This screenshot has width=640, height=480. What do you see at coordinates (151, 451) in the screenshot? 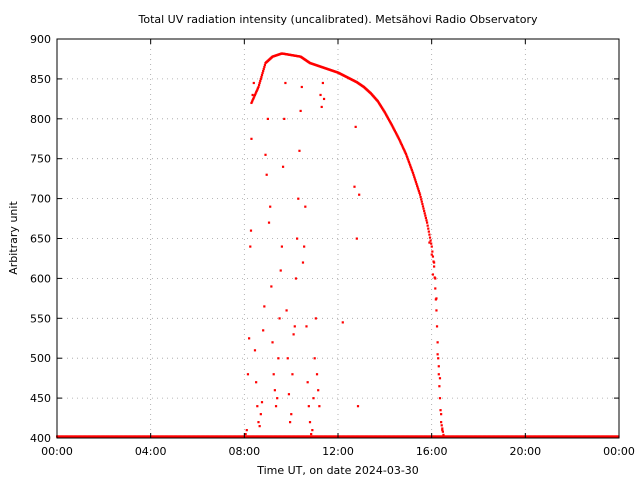
I see `x-tick-label: 04:00` at bounding box center [151, 451].